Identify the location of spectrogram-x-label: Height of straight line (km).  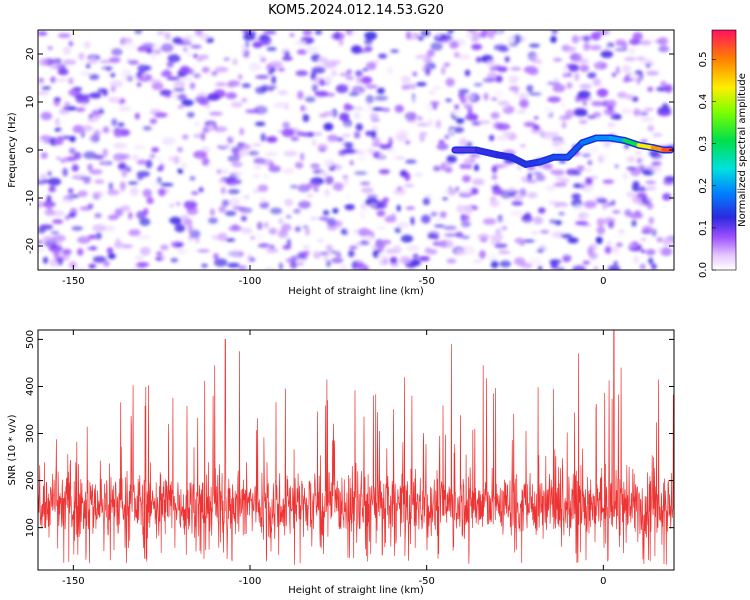
(356, 291).